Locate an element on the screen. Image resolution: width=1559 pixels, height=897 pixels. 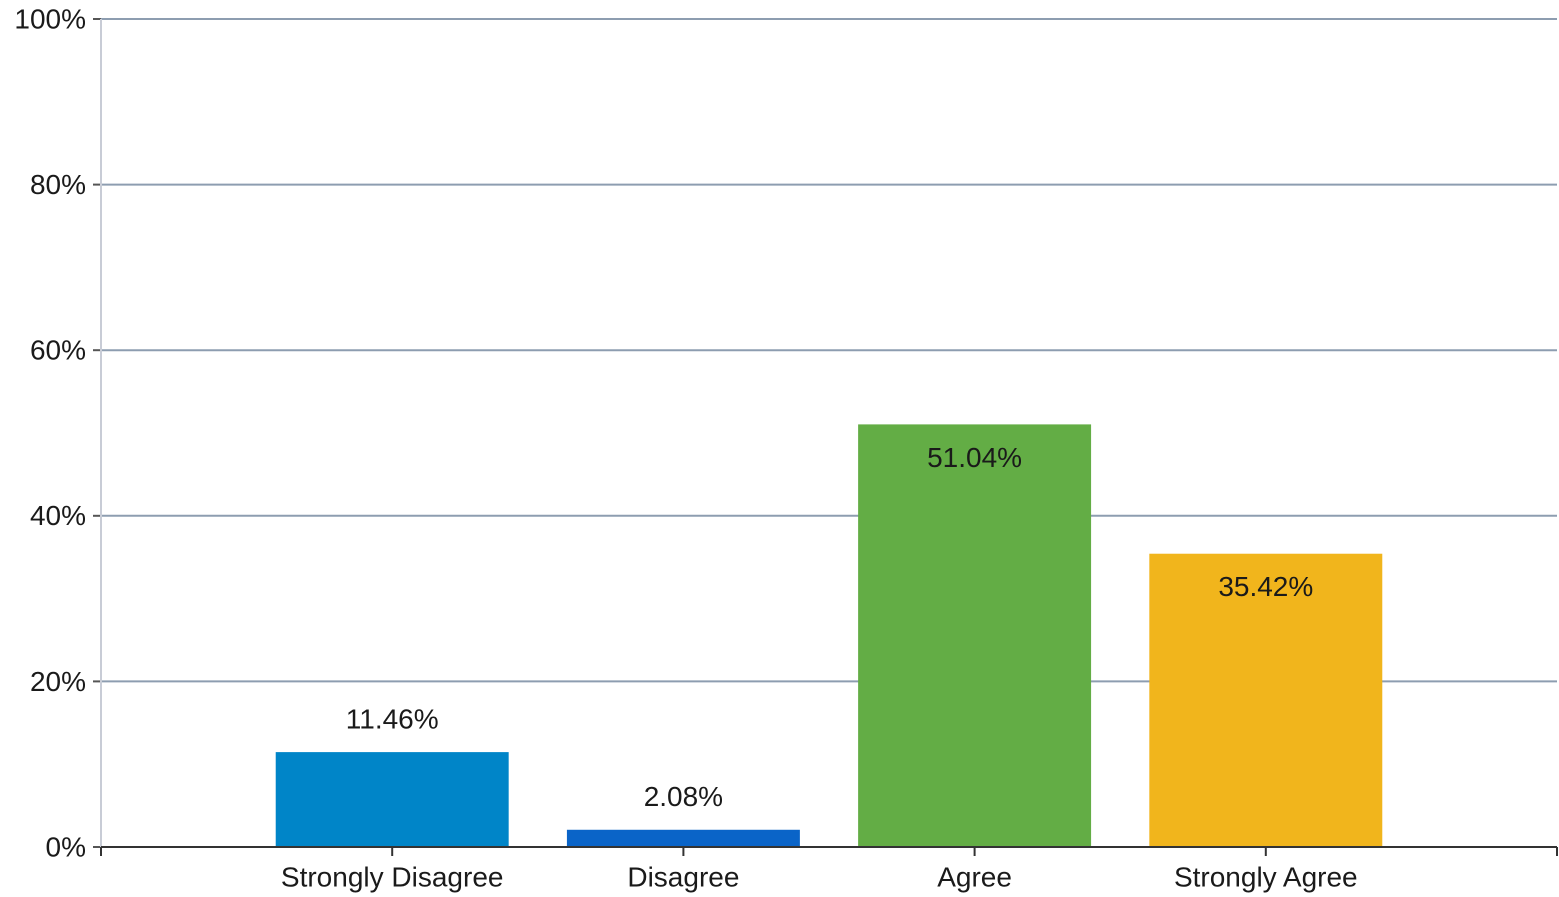
y-tick-label: 60% is located at coordinates (58, 350).